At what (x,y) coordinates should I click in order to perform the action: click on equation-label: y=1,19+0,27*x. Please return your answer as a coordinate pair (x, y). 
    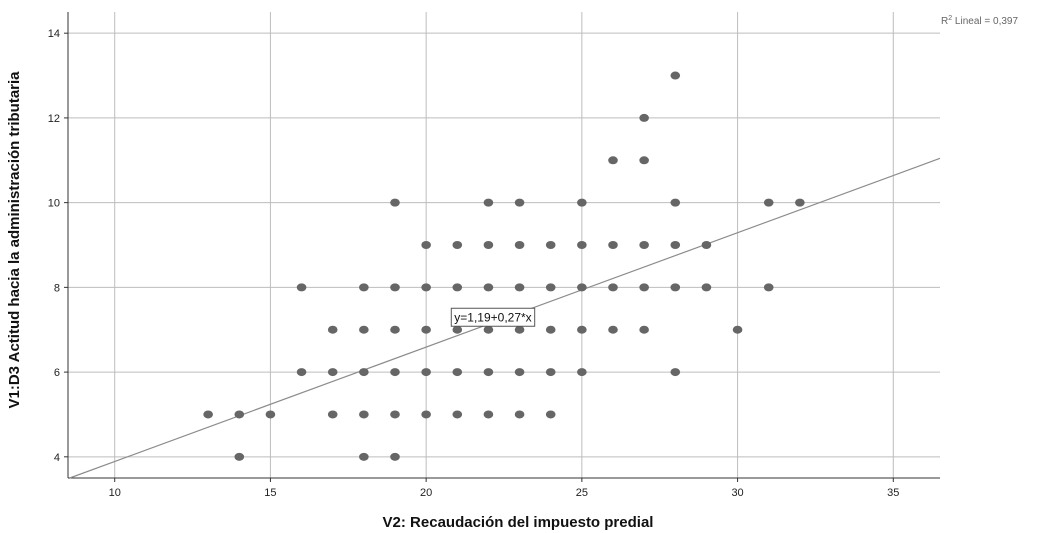
    Looking at the image, I should click on (492, 317).